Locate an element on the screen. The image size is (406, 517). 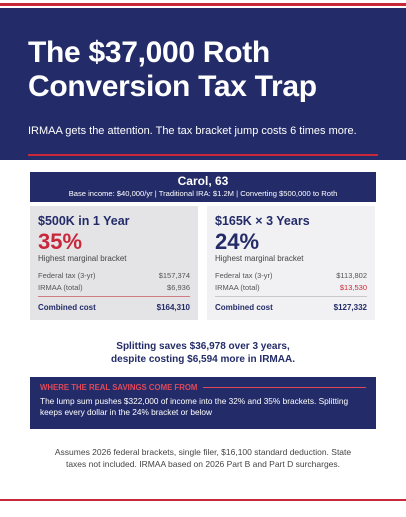
title-line: Conversion Tax Trap is located at coordinates (172, 86).